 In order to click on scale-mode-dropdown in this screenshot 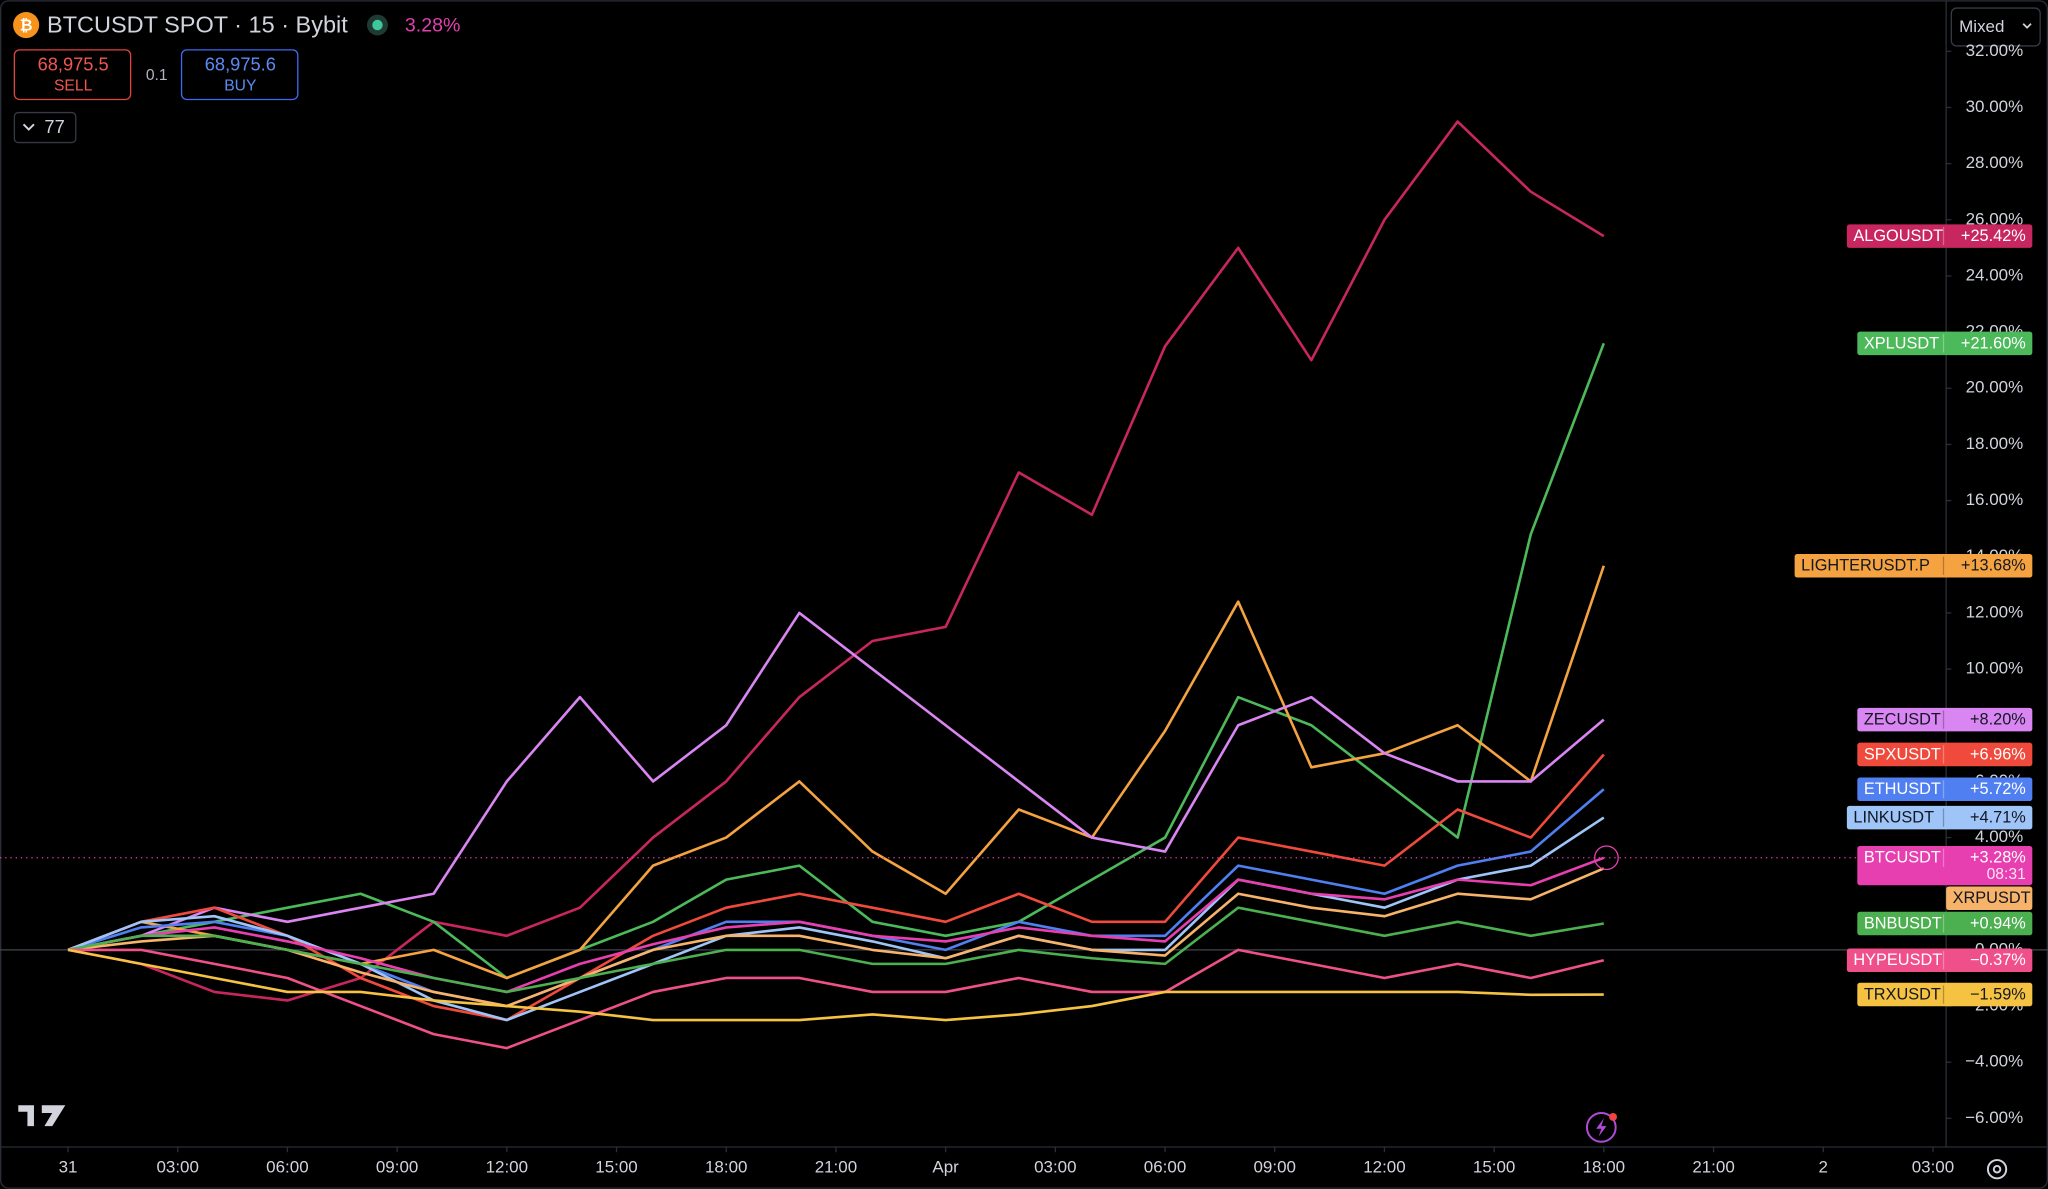, I will do `click(1995, 27)`.